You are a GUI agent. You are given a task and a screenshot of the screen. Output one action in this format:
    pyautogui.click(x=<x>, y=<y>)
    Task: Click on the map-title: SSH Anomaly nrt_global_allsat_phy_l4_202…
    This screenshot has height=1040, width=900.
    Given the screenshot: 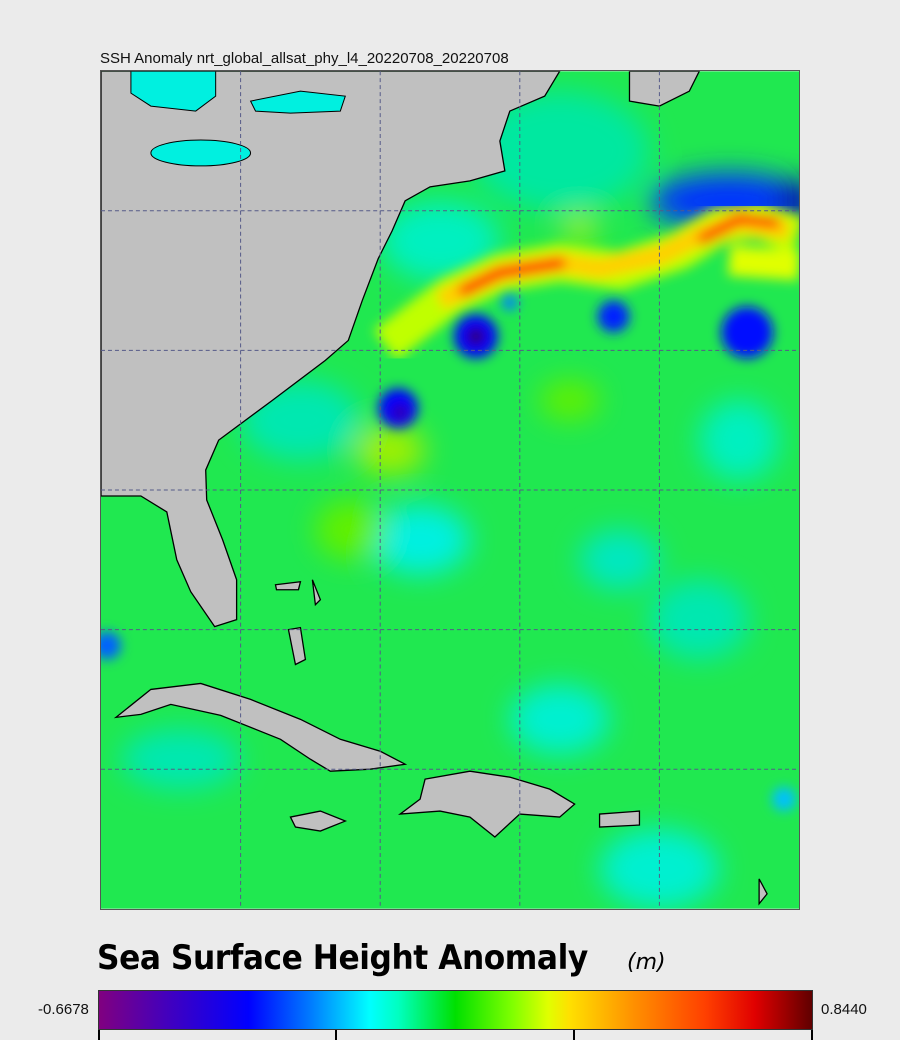 What is the action you would take?
    pyautogui.click(x=304, y=58)
    